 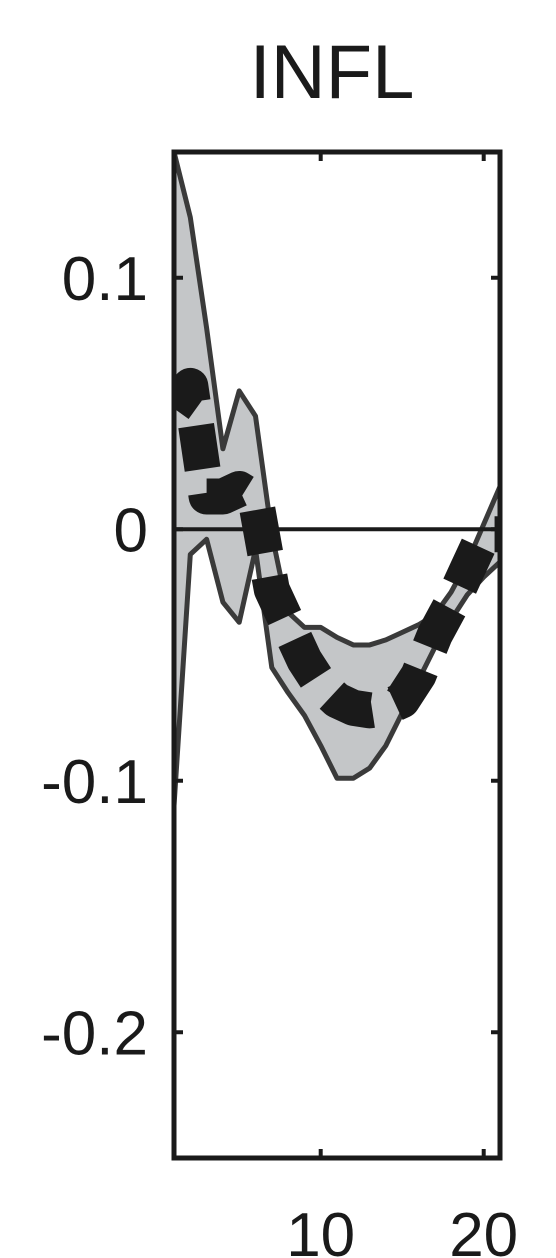 What do you see at coordinates (320, 1229) in the screenshot?
I see `x-tick-label: 10` at bounding box center [320, 1229].